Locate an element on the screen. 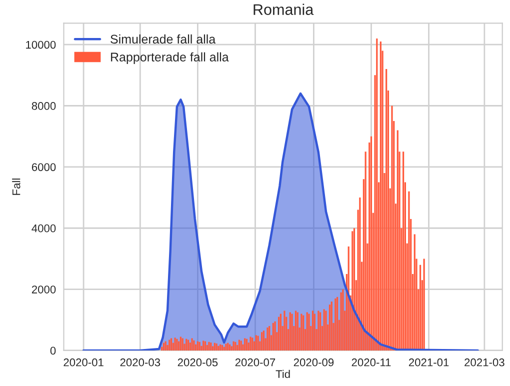 The image size is (510, 386). chart-title: Romania is located at coordinates (284, 9).